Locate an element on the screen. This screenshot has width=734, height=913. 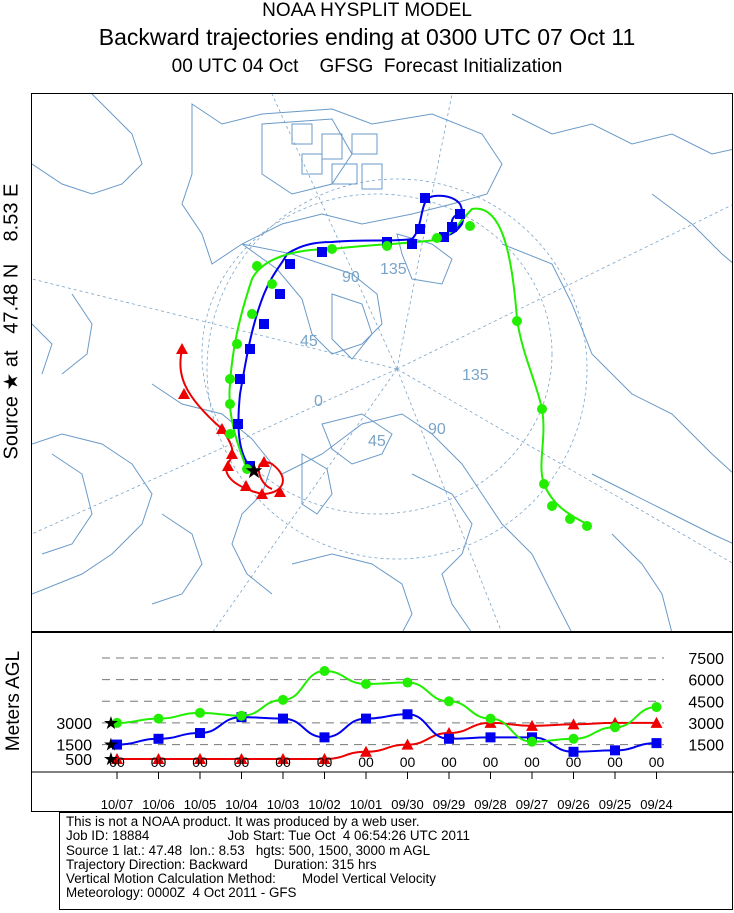
grid-label-0: 90 is located at coordinates (351, 277).